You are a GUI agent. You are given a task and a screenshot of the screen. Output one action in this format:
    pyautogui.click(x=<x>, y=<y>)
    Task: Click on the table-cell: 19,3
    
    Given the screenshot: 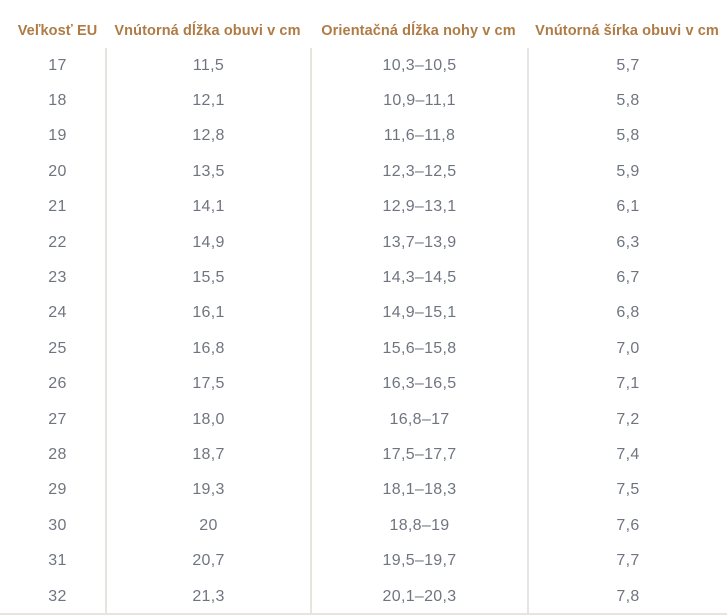 What is the action you would take?
    pyautogui.click(x=207, y=490)
    